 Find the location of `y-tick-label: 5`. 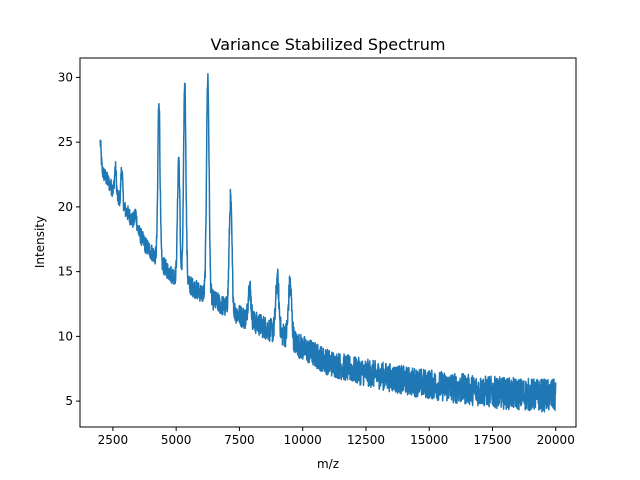

y-tick-label: 5 is located at coordinates (69, 401).